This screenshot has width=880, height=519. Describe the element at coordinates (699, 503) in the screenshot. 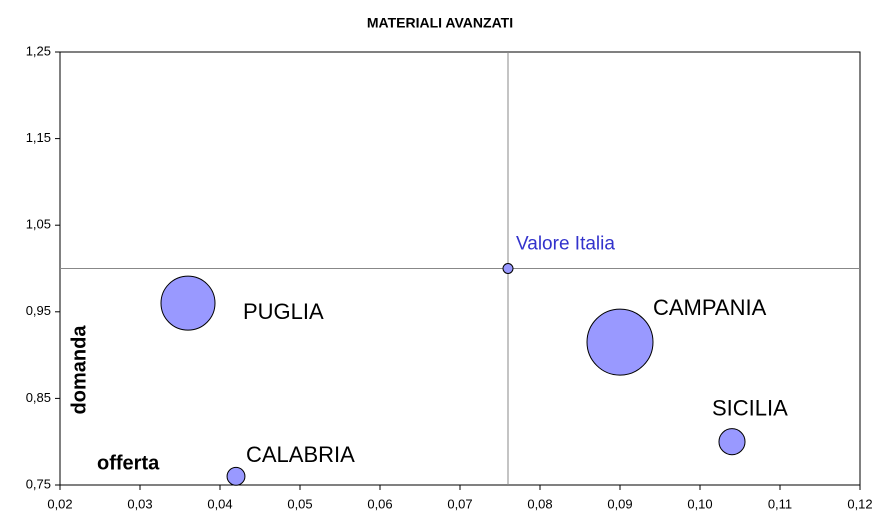

I see `x-tick-label: 0,10` at that location.